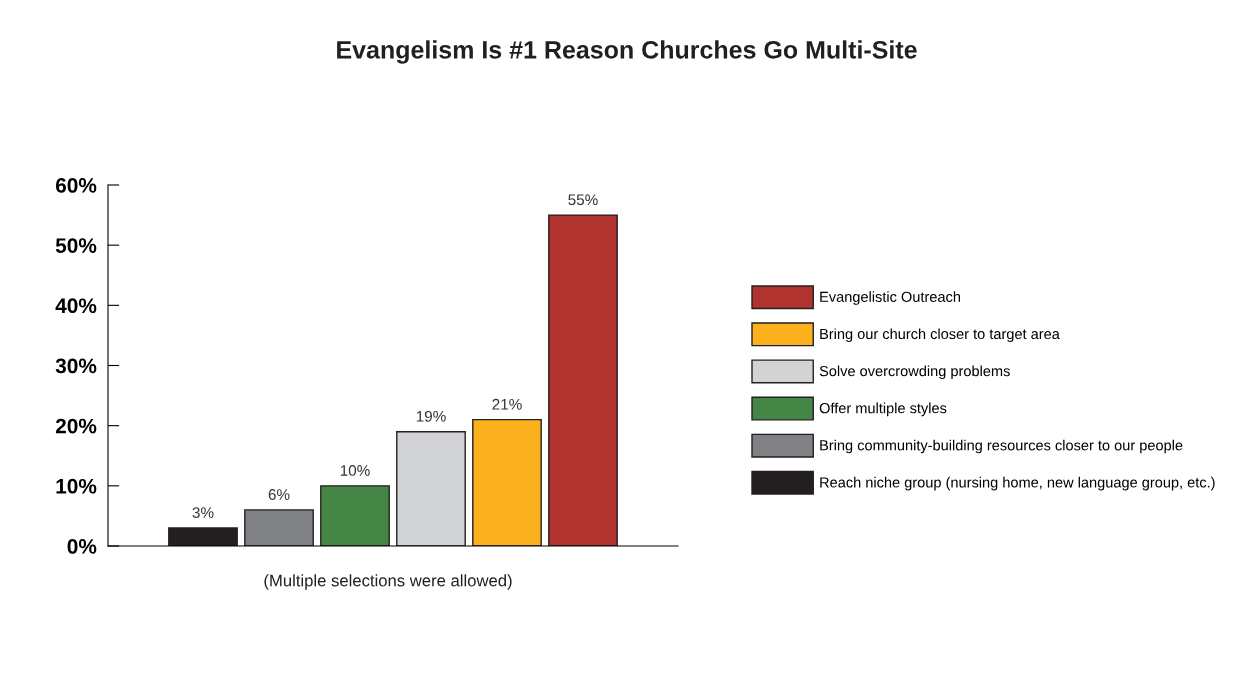  I want to click on chart-title: Evangelism Is #1 Reason Churches Go Multi-Site, so click(627, 52).